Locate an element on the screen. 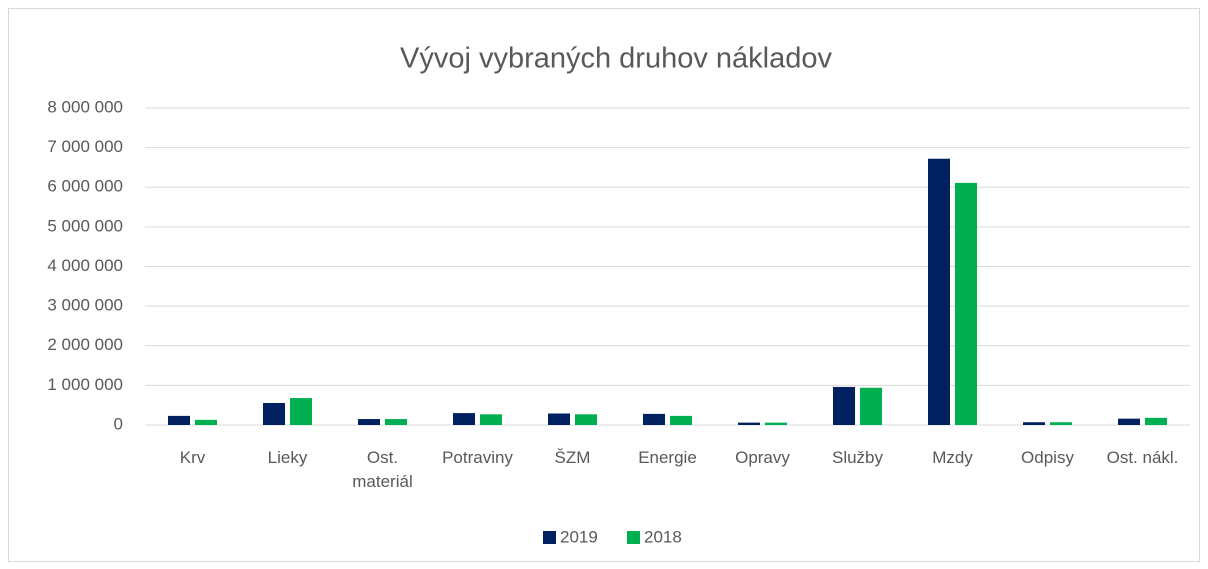 This screenshot has width=1208, height=569. y-tick-label: 5 000 000 is located at coordinates (85, 225).